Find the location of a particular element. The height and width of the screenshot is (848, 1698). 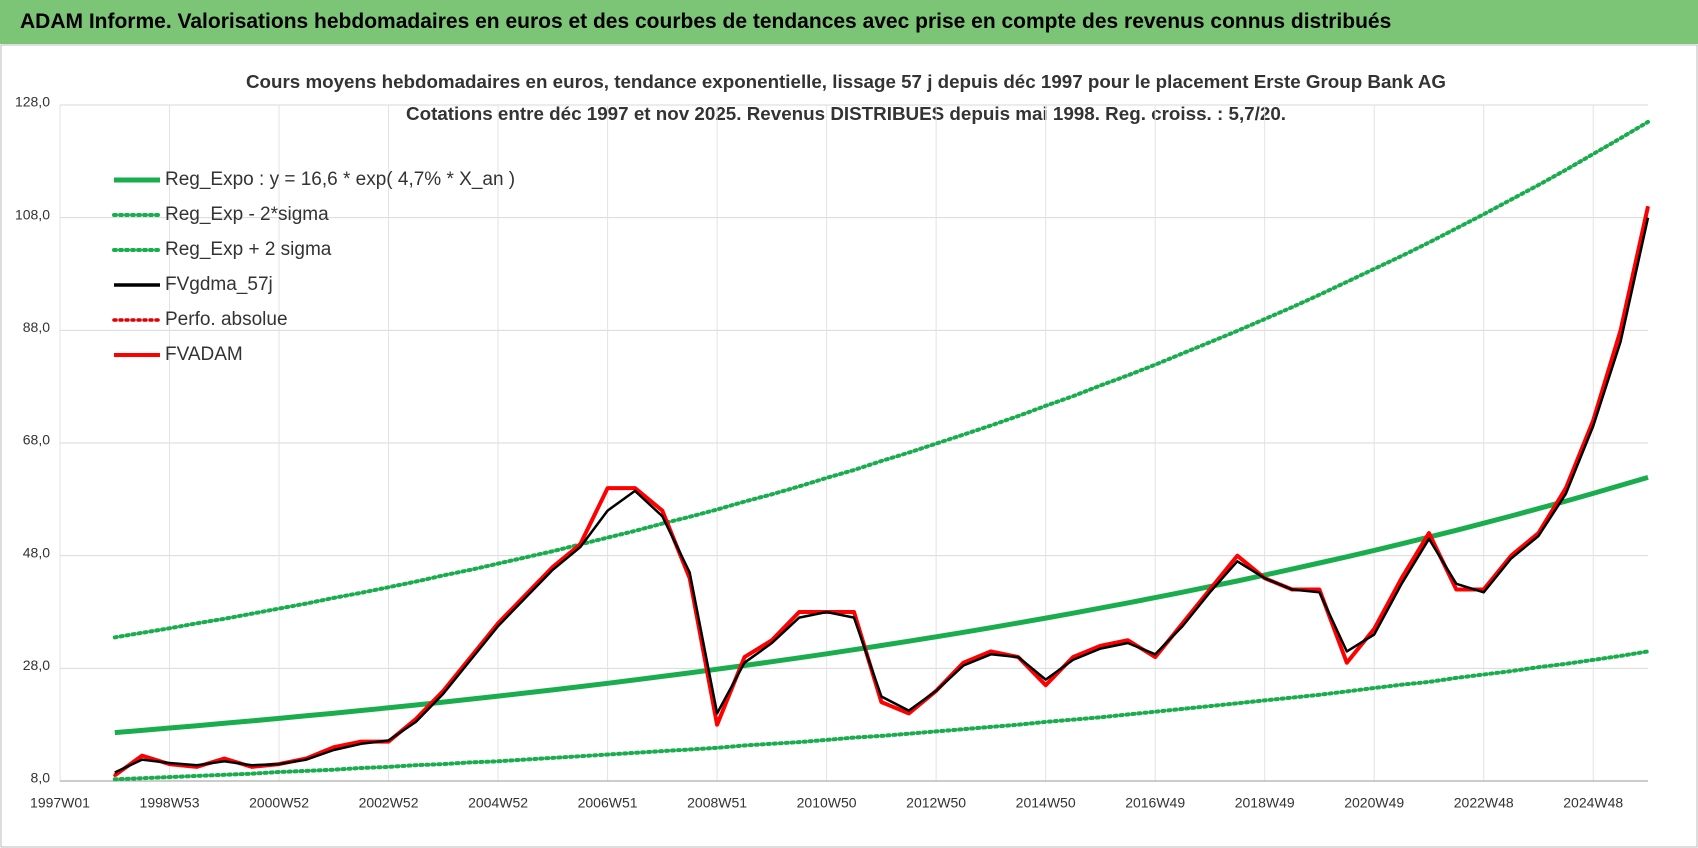

legend-label: FVgdma_57j is located at coordinates (219, 284).